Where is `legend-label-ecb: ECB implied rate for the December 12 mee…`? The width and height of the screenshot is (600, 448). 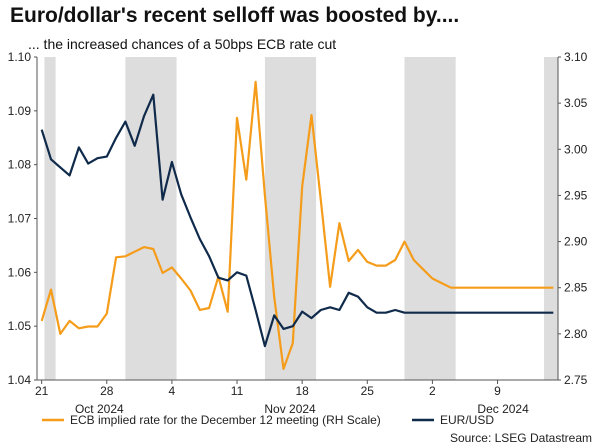 legend-label-ecb: ECB implied rate for the December 12 mee… is located at coordinates (225, 420).